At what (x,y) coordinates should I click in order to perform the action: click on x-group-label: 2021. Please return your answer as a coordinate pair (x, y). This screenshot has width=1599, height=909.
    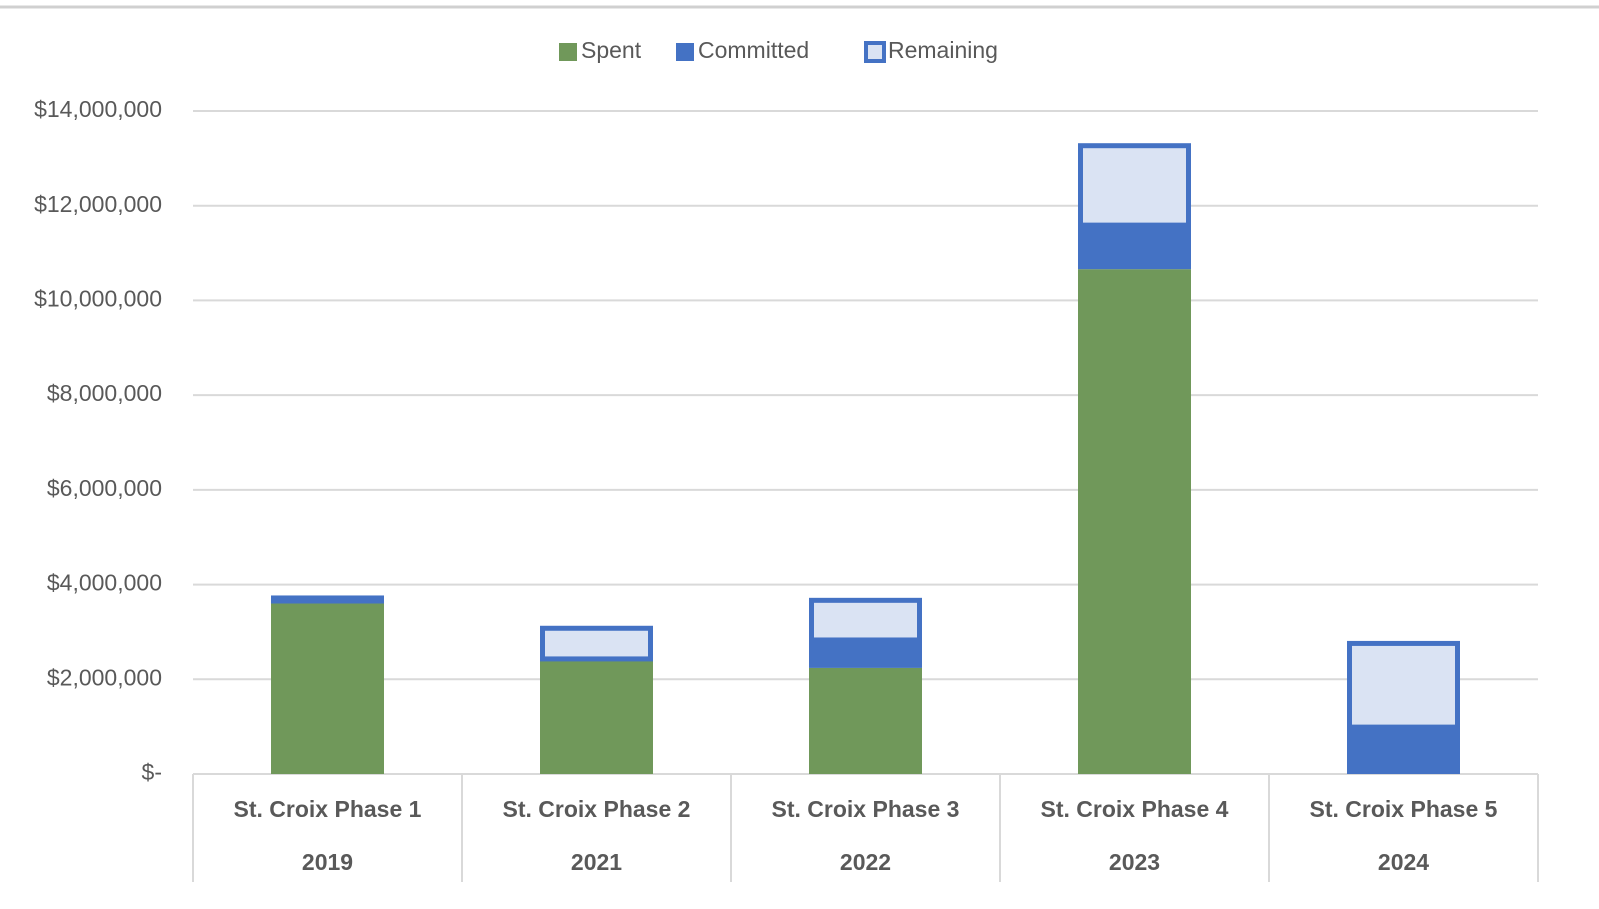
    Looking at the image, I should click on (596, 862).